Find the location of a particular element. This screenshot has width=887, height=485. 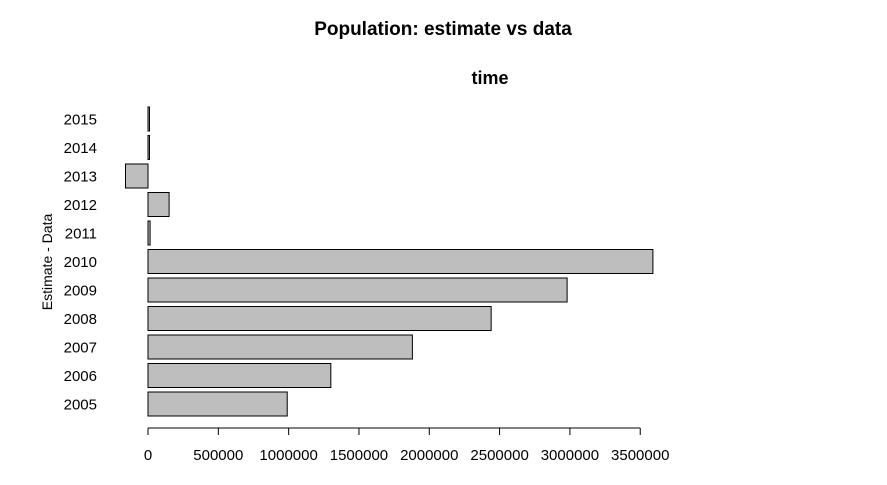

y-tick-label-2015: 2015 is located at coordinates (80, 120).